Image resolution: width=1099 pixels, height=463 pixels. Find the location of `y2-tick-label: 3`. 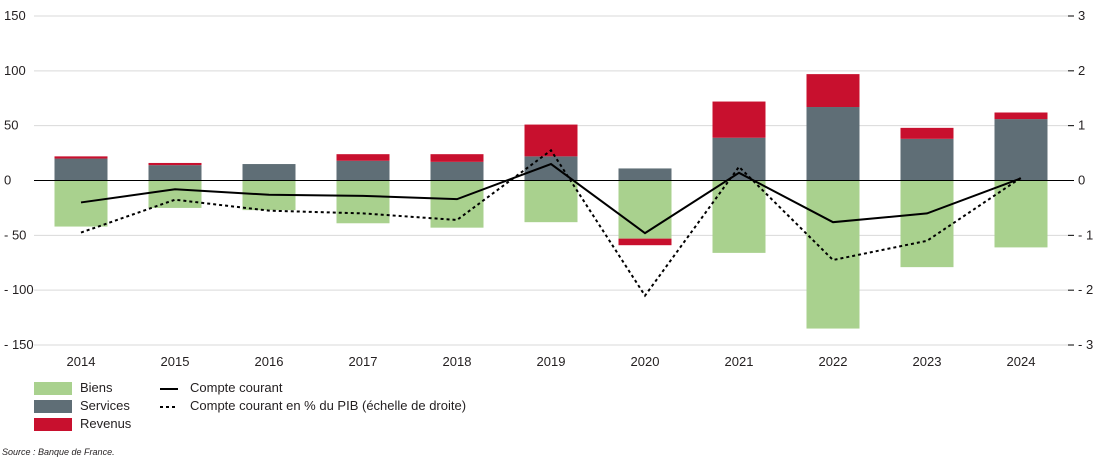

y2-tick-label: 3 is located at coordinates (1081, 15).